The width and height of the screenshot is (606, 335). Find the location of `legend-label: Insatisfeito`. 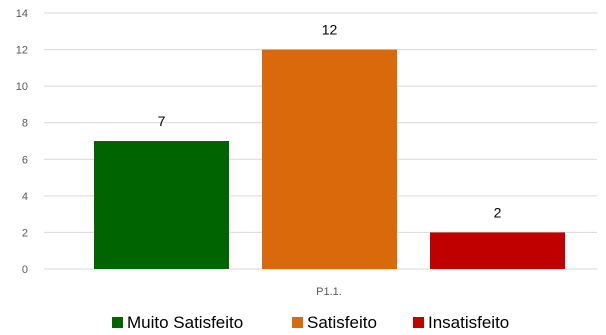

legend-label: Insatisfeito is located at coordinates (468, 322).